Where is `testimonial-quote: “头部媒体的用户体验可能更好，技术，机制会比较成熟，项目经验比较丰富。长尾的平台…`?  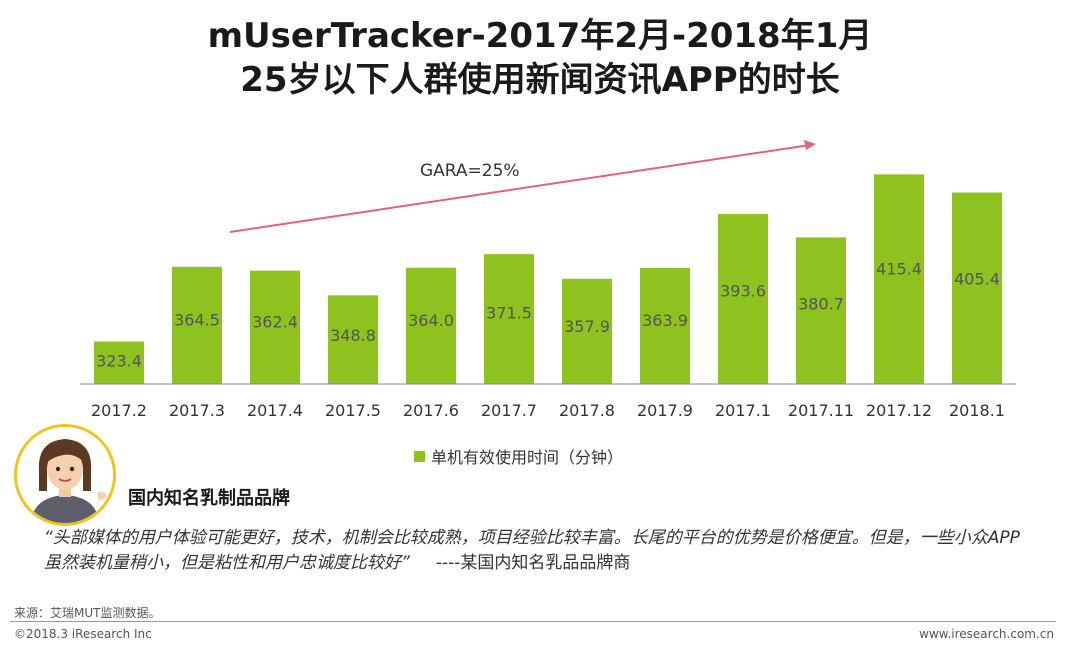
testimonial-quote: “头部媒体的用户体验可能更好，技术，机制会比较成熟，项目经验比较丰富。长尾的平台… is located at coordinates (539, 551).